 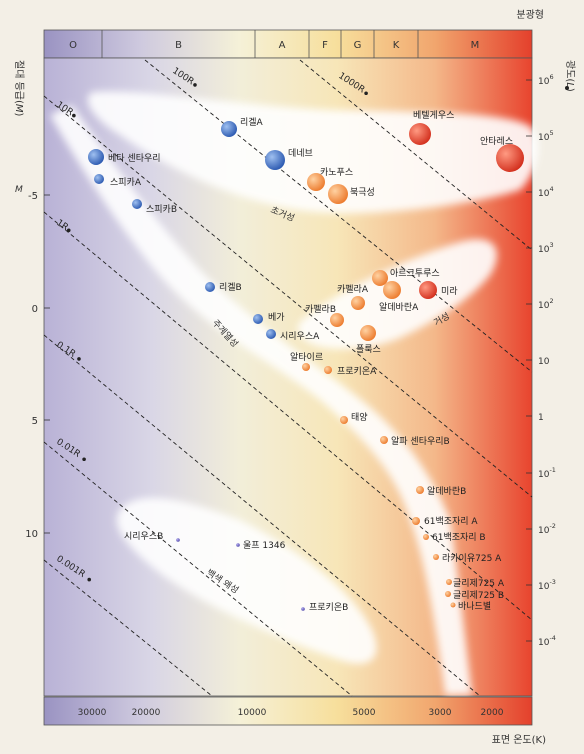 I want to click on star-8-marker, so click(x=338, y=194).